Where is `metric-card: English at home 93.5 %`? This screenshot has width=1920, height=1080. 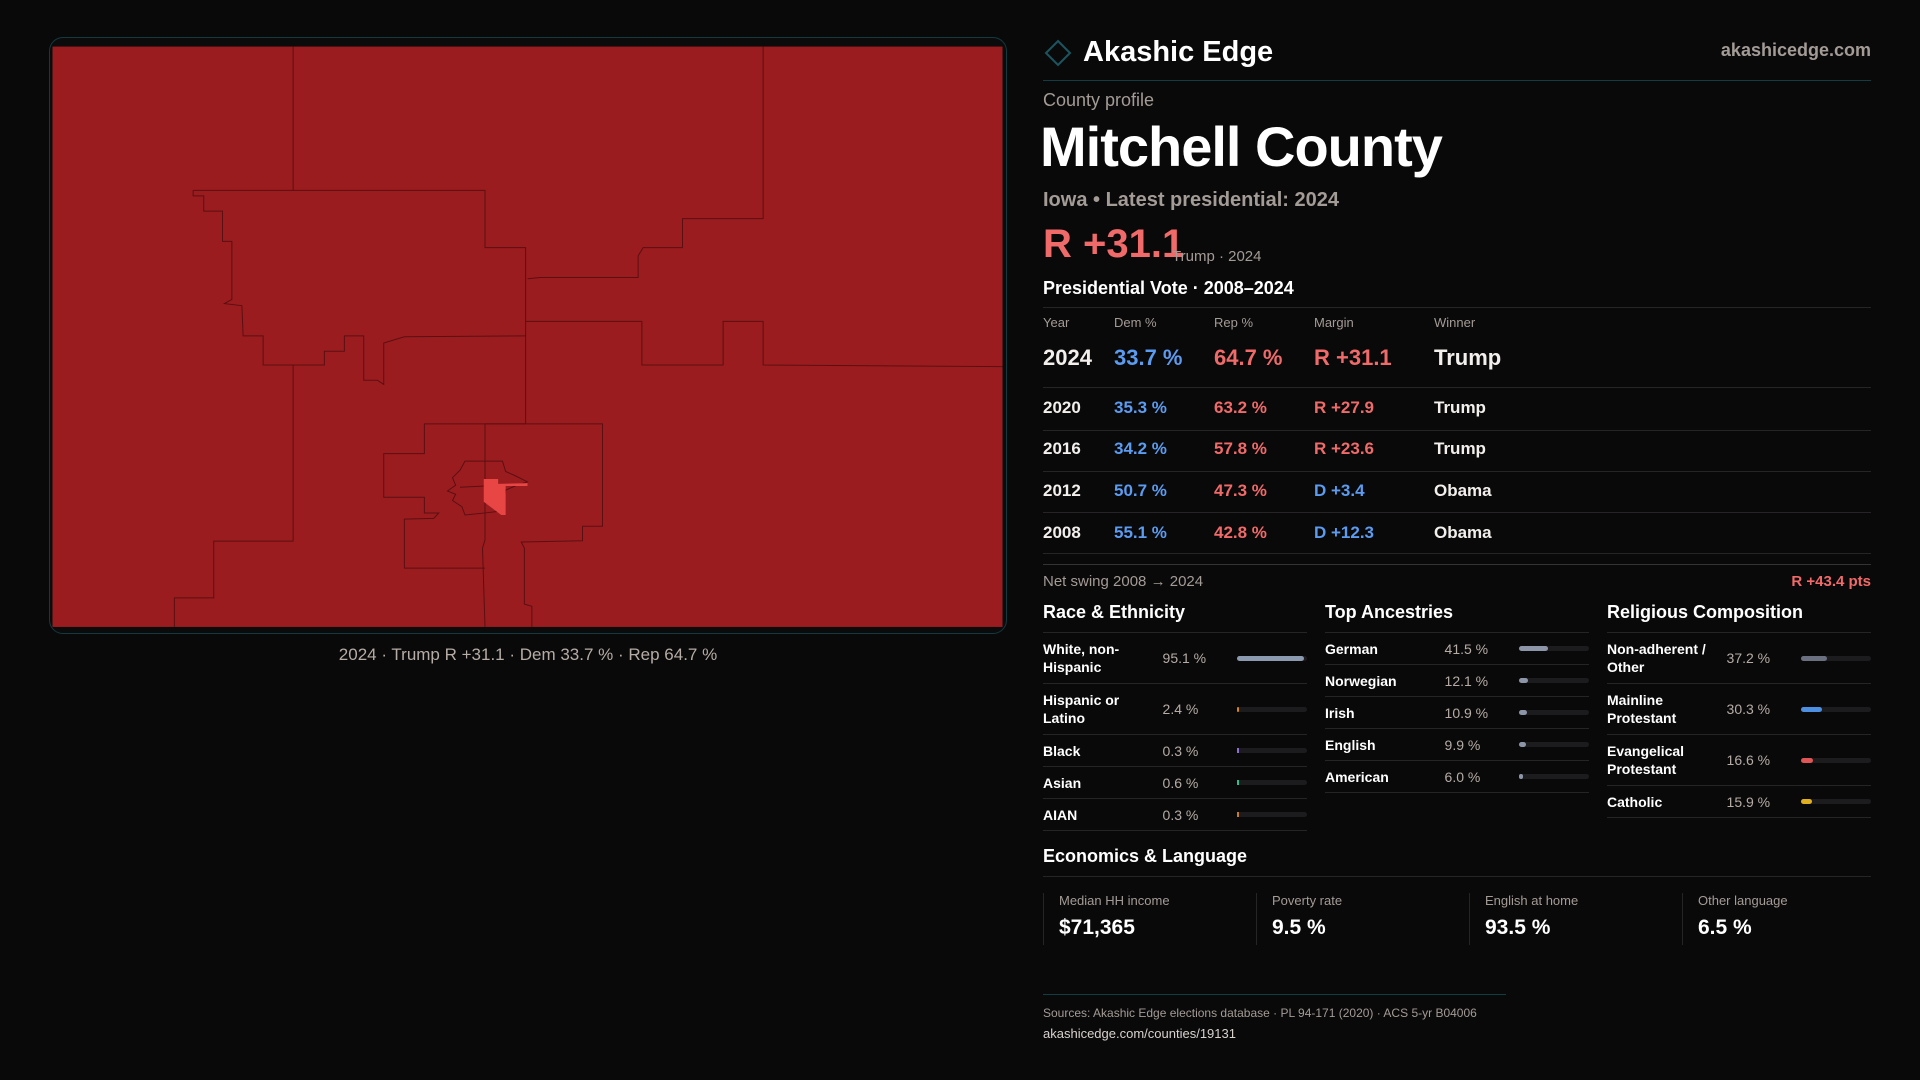
metric-card: English at home 93.5 % is located at coordinates (1575, 919).